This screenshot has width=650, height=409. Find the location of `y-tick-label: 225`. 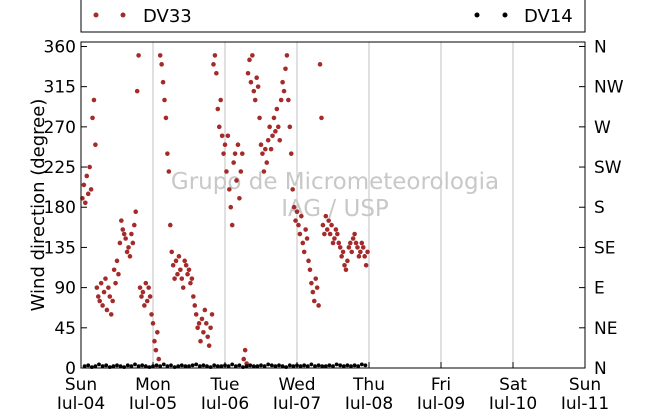

y-tick-label: 225 is located at coordinates (60, 168).